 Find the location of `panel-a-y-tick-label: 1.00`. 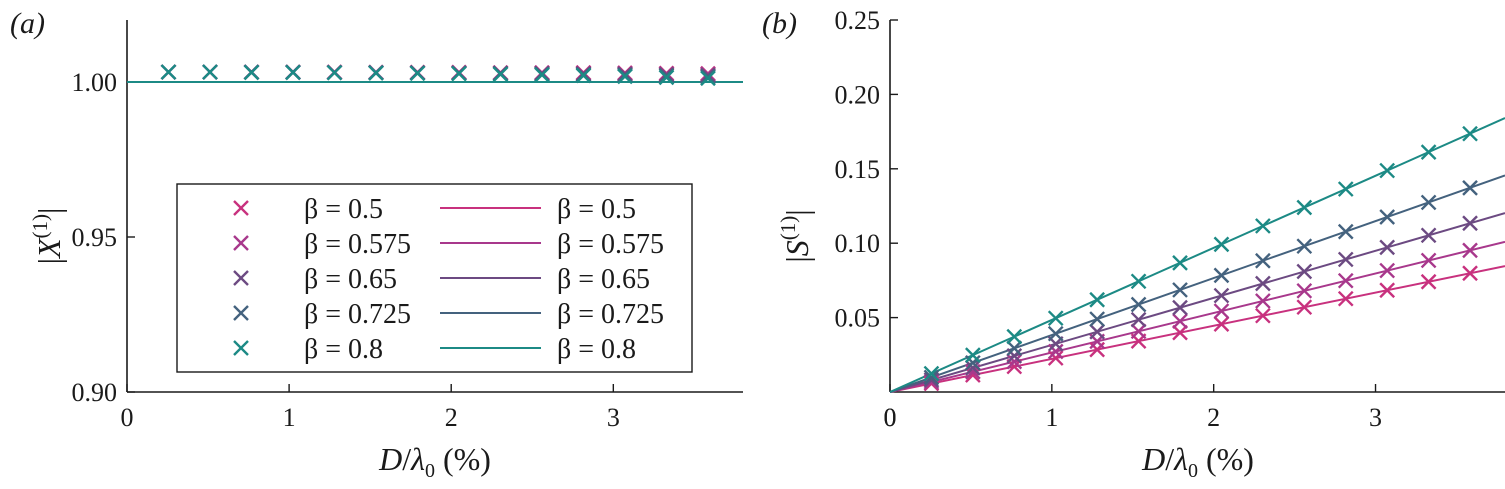

panel-a-y-tick-label: 1.00 is located at coordinates (95, 82).